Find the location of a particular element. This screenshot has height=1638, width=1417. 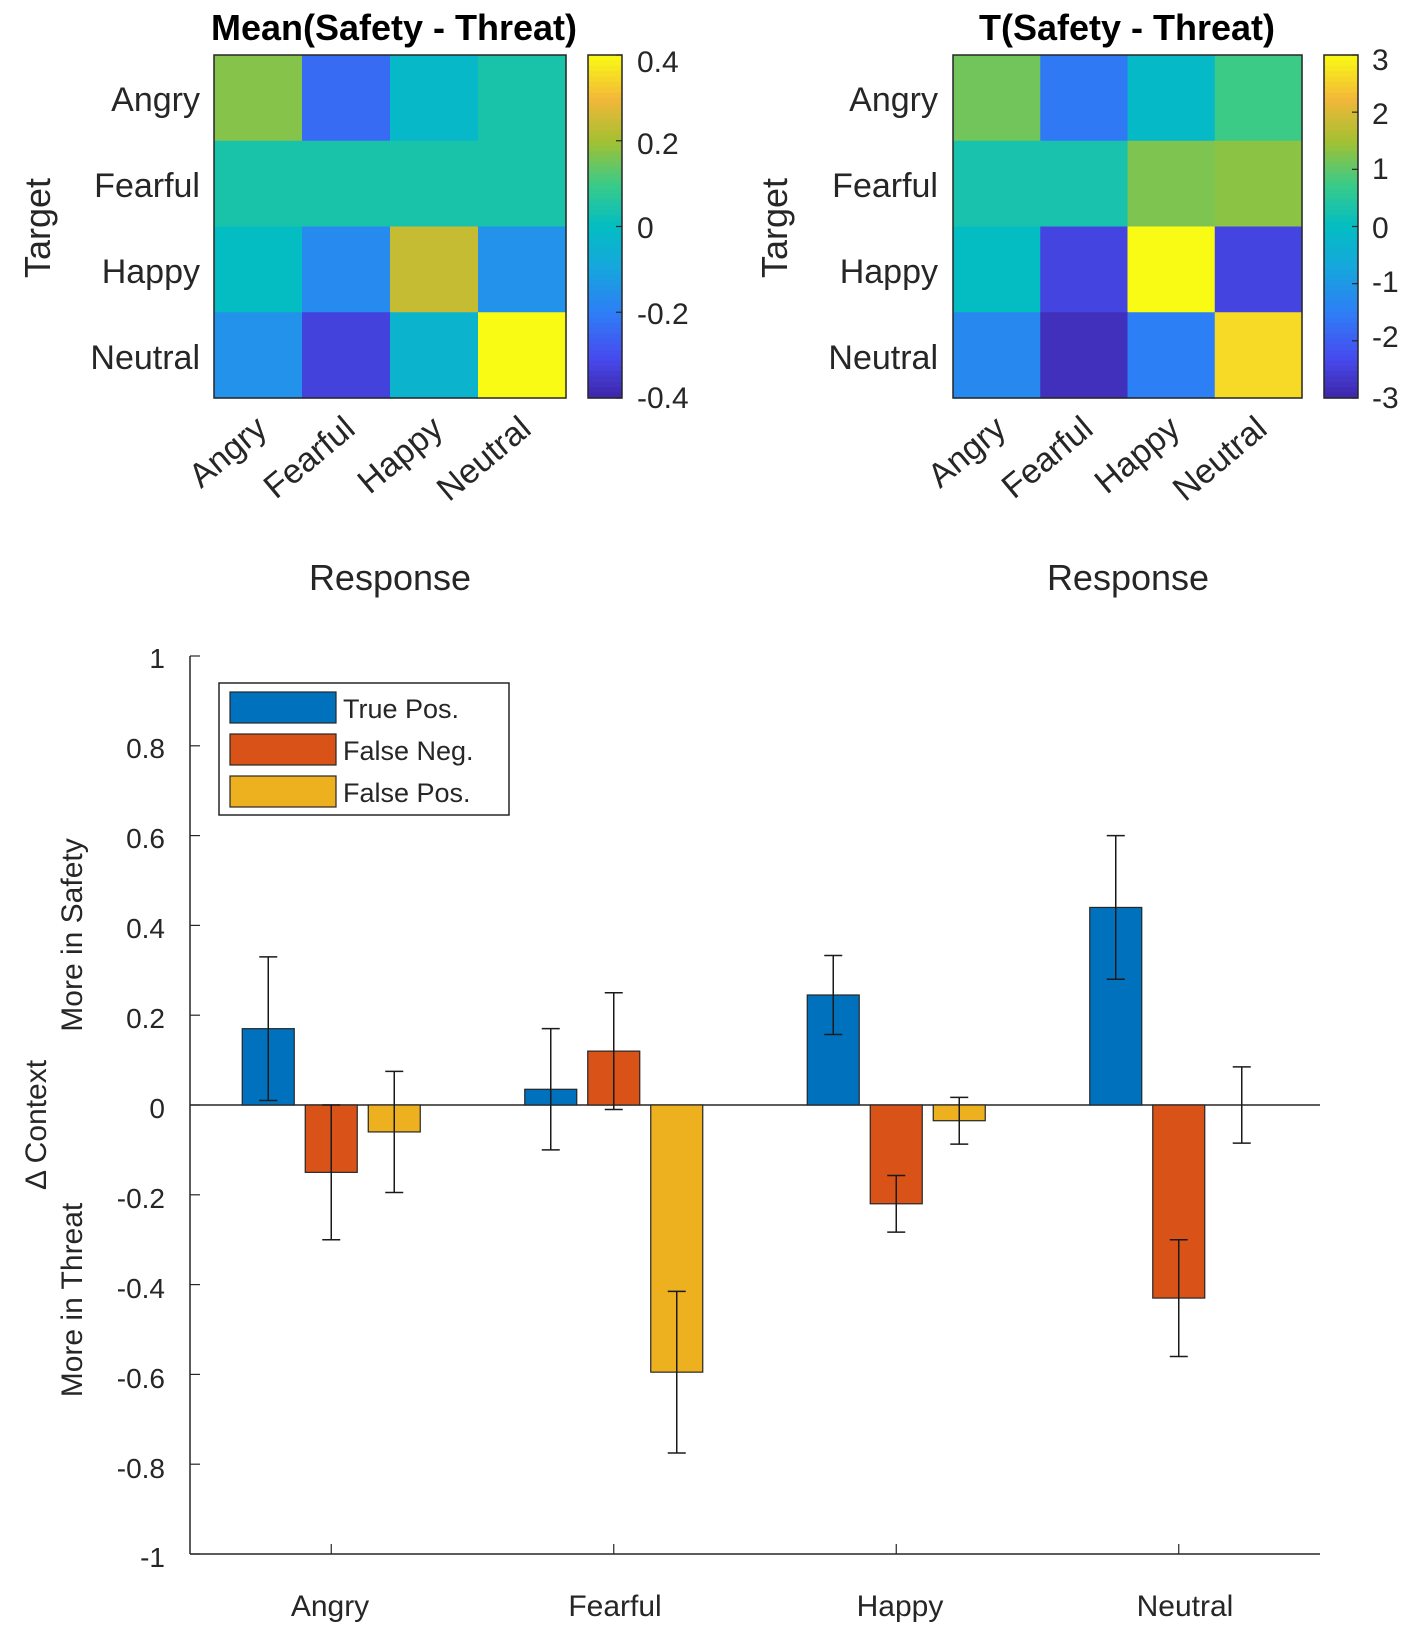

bar-ytick-label: -1 is located at coordinates (152, 1557).